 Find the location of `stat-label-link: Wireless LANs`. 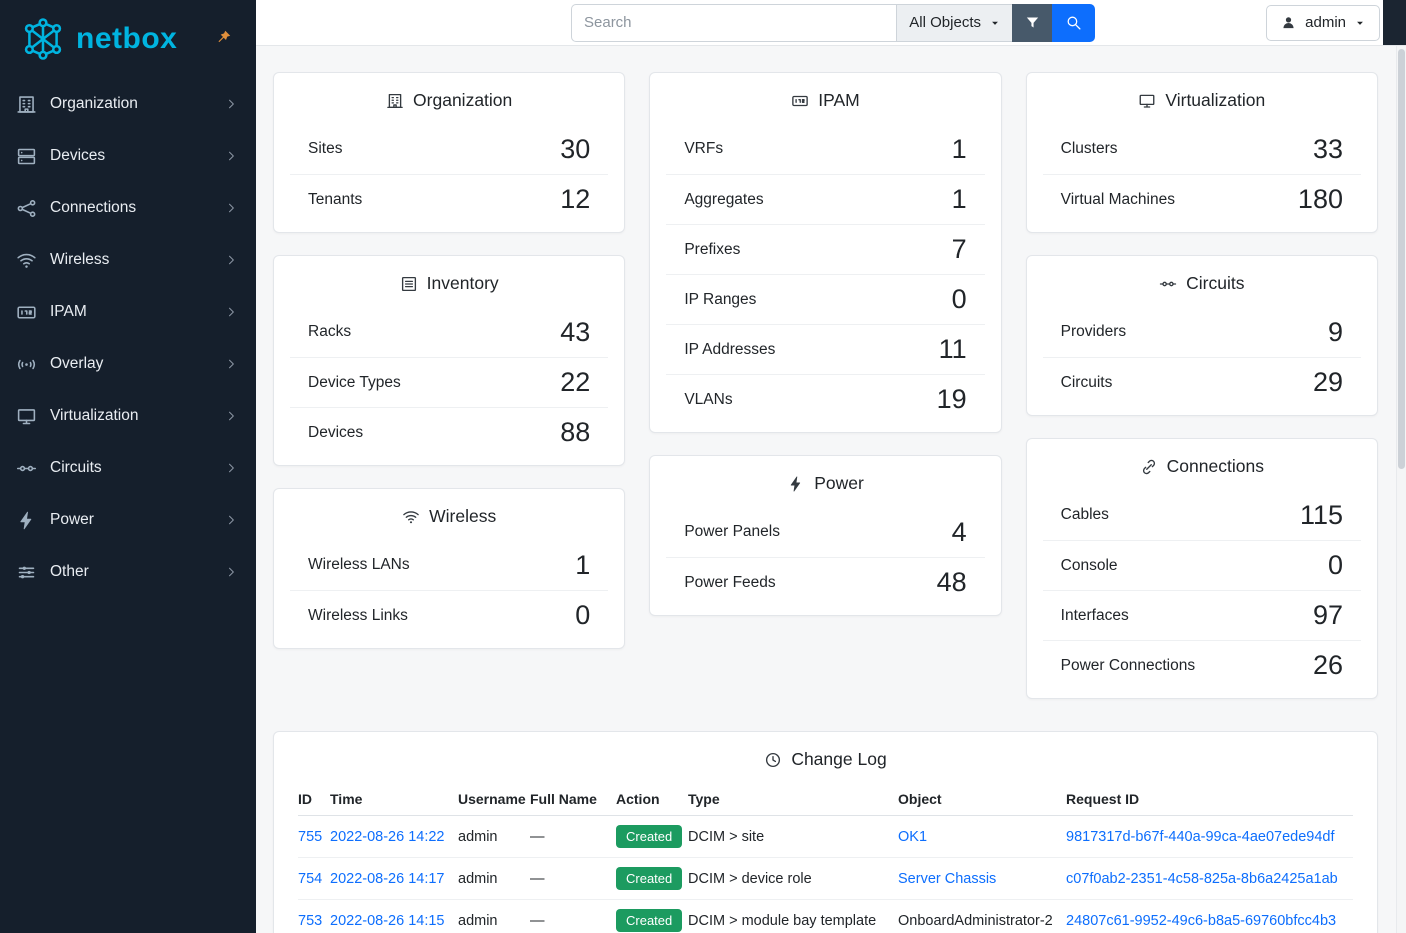

stat-label-link: Wireless LANs is located at coordinates (359, 564).